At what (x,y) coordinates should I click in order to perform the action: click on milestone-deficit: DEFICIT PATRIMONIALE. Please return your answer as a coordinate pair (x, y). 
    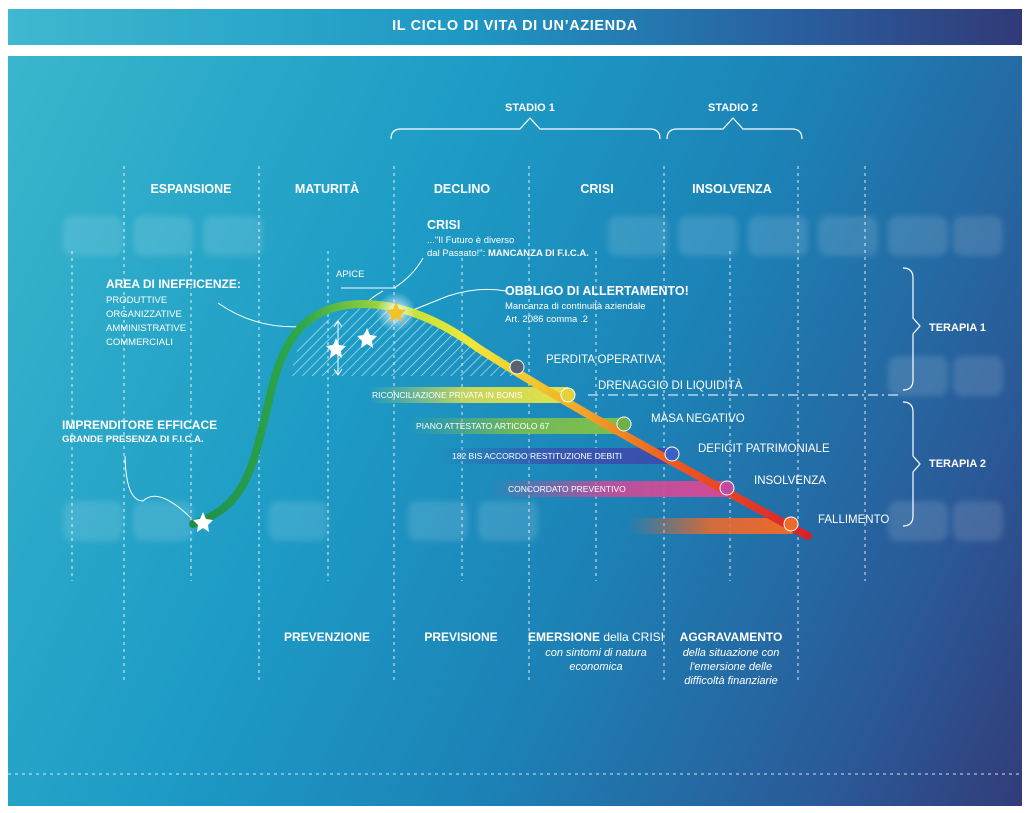
    Looking at the image, I should click on (764, 449).